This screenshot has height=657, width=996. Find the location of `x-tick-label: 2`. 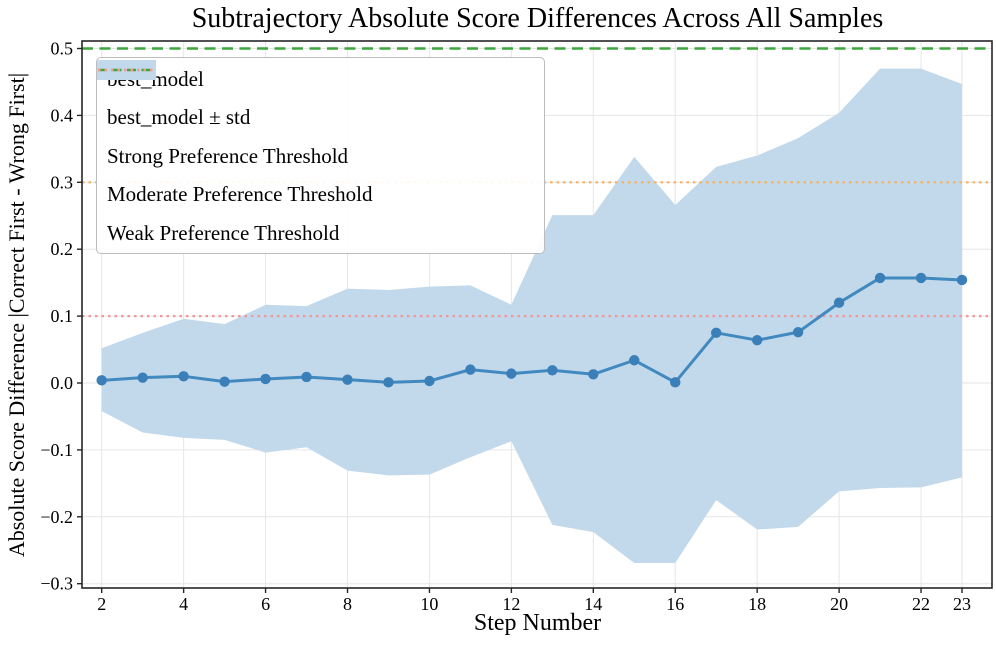

x-tick-label: 2 is located at coordinates (101, 604).